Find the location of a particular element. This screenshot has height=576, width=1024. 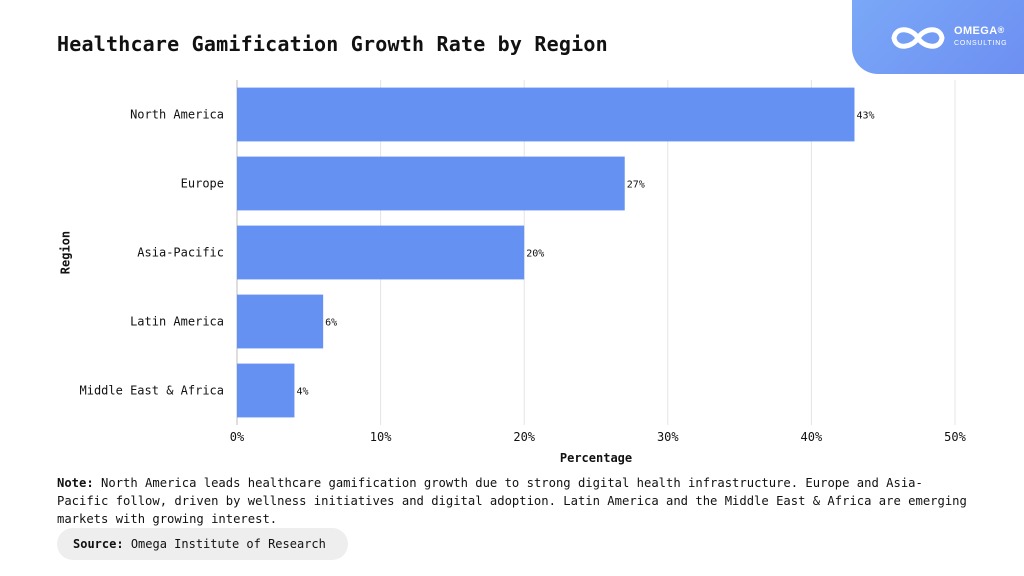

category-label: Latin America is located at coordinates (177, 322).